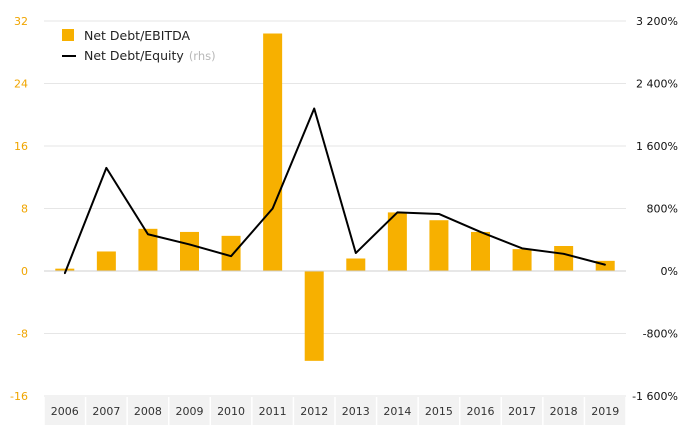 This screenshot has height=433, width=700. What do you see at coordinates (564, 258) in the screenshot?
I see `bar-2018` at bounding box center [564, 258].